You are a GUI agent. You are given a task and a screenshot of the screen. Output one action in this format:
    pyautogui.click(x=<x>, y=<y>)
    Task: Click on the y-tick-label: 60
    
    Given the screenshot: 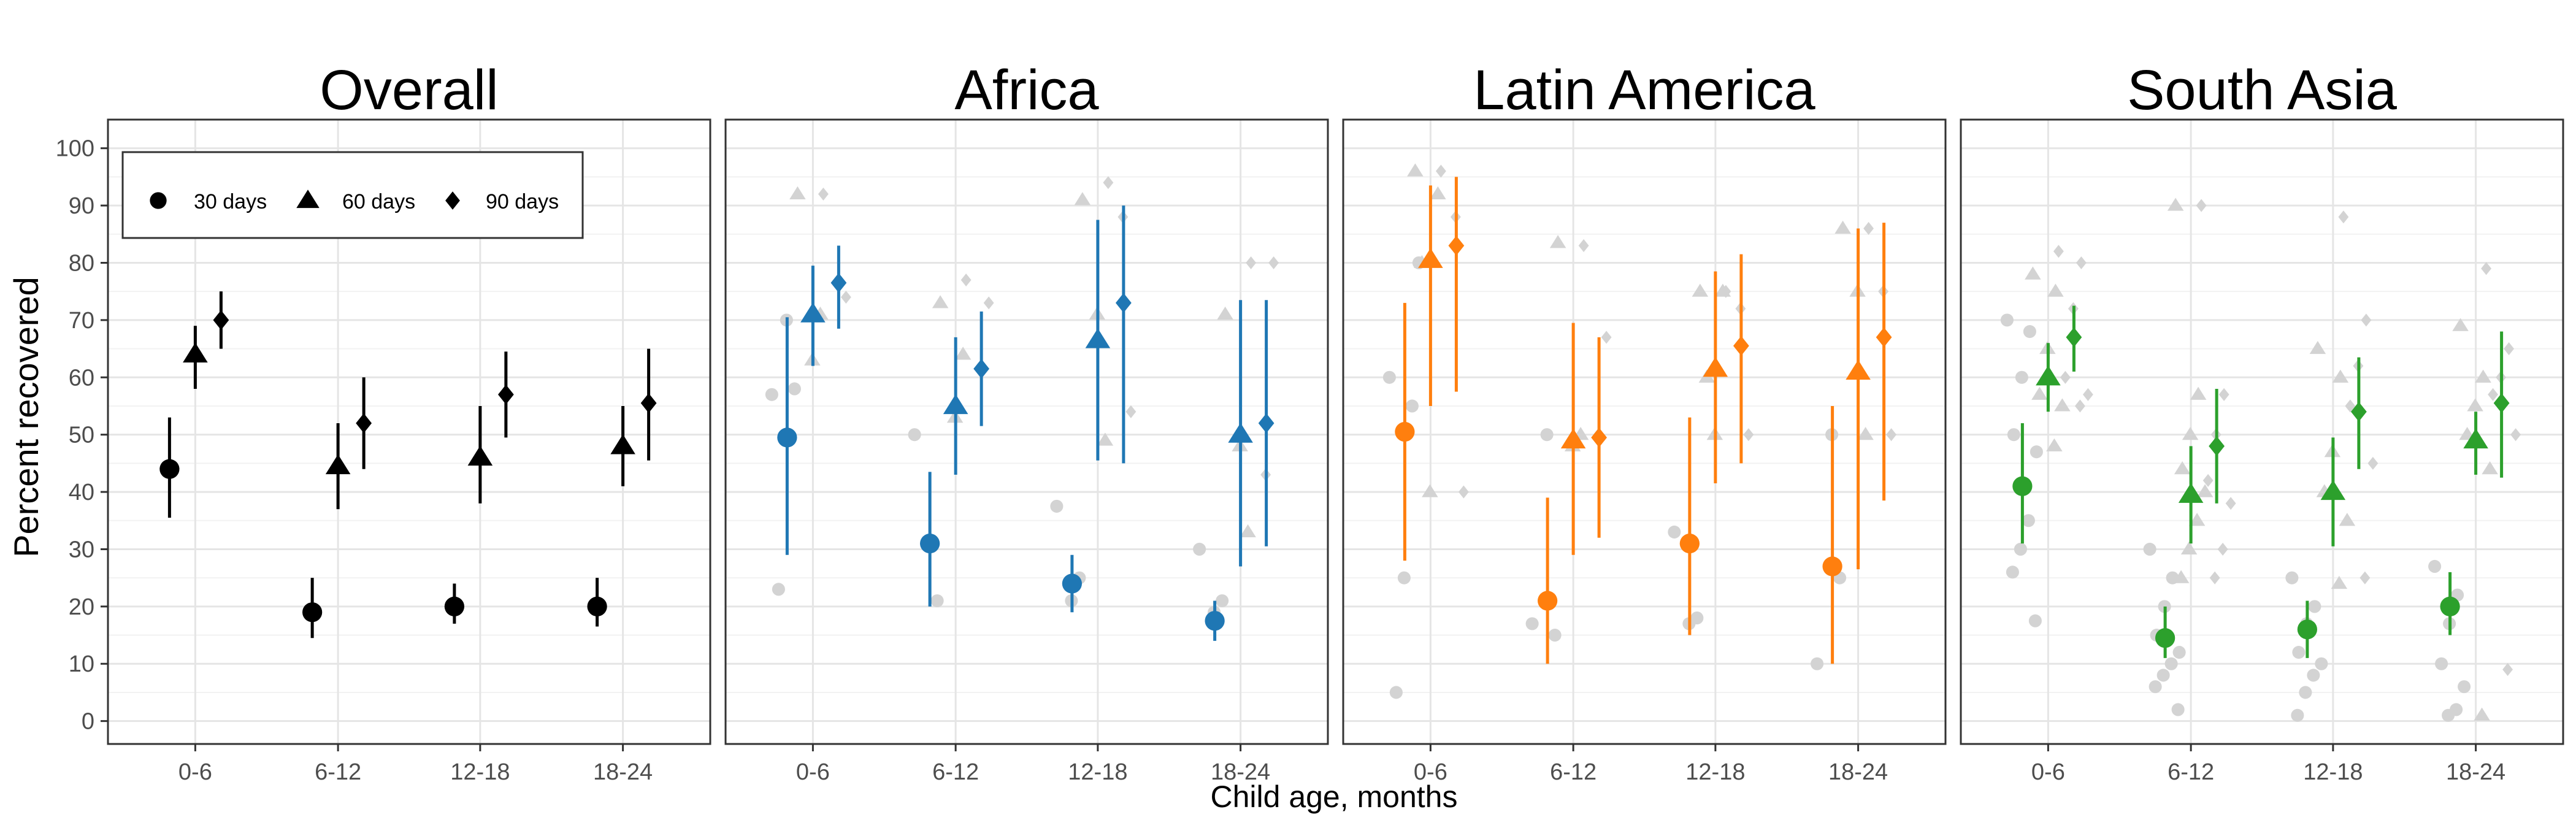 What is the action you would take?
    pyautogui.click(x=81, y=378)
    